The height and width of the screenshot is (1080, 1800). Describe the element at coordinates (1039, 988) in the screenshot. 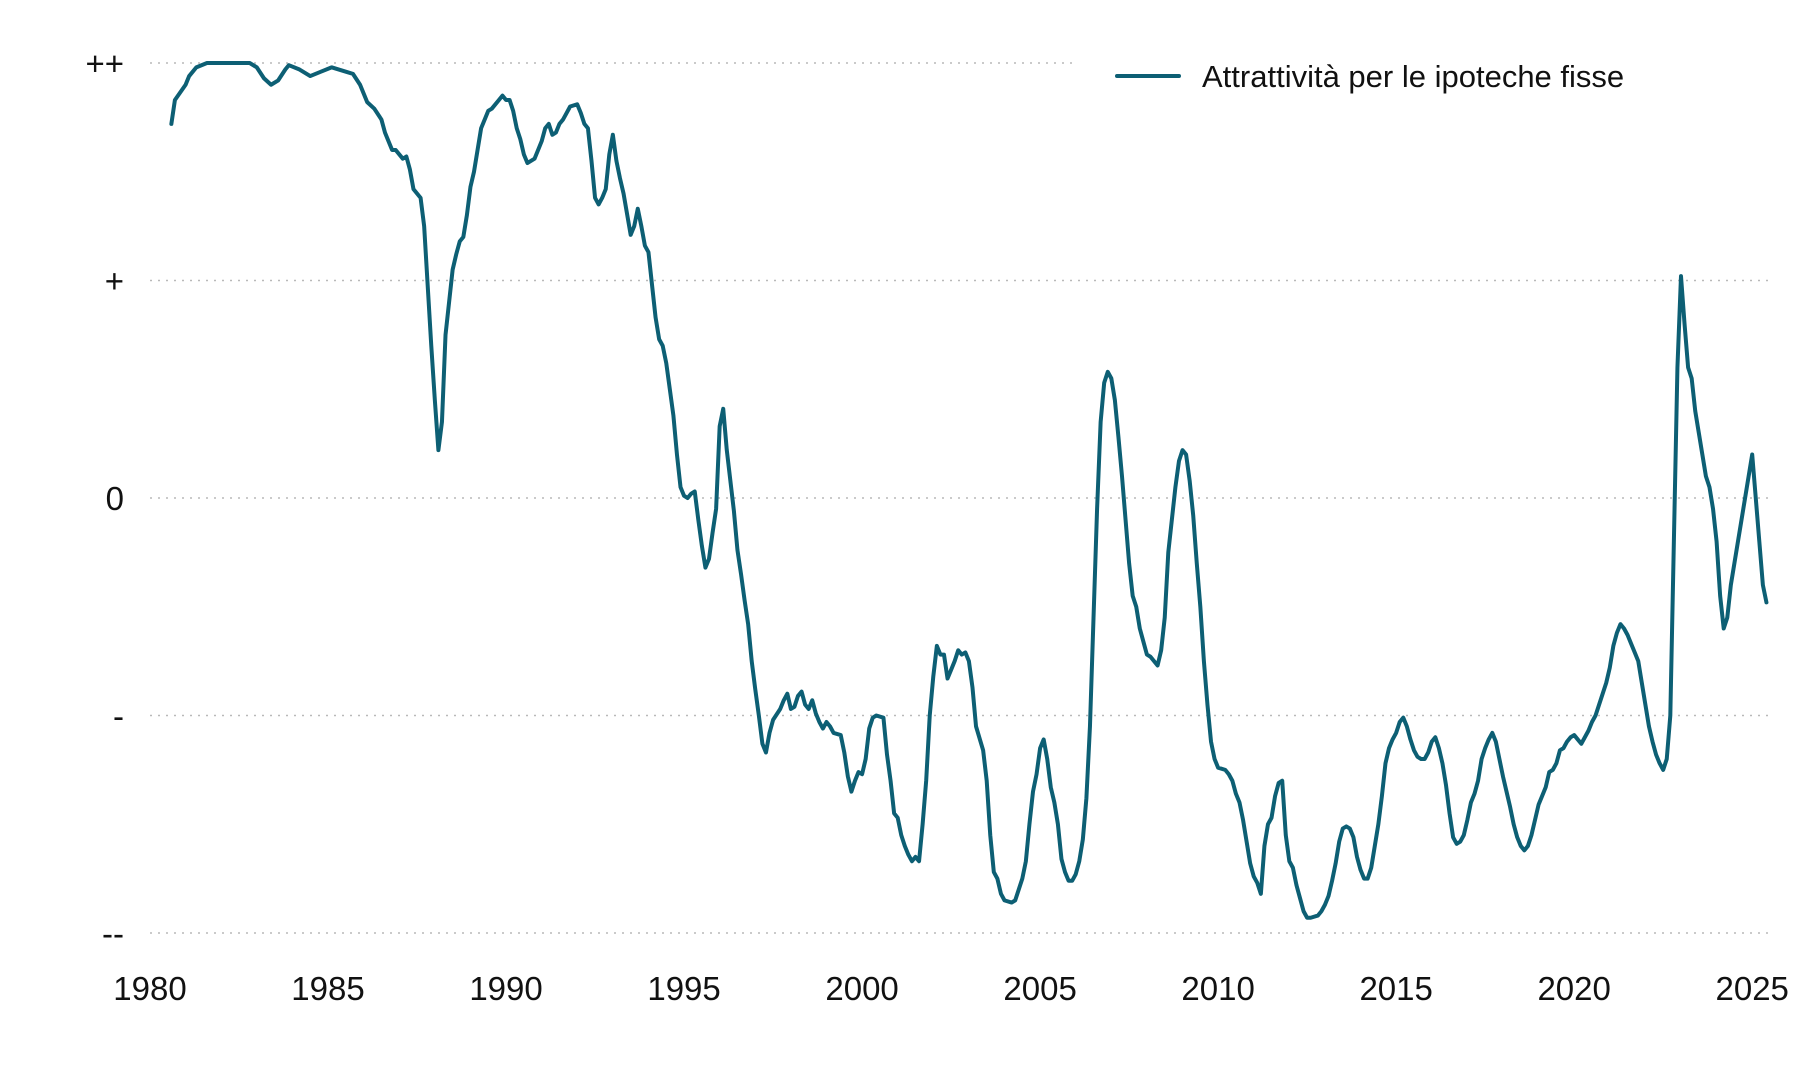

I see `x-tick-label: 2005` at that location.